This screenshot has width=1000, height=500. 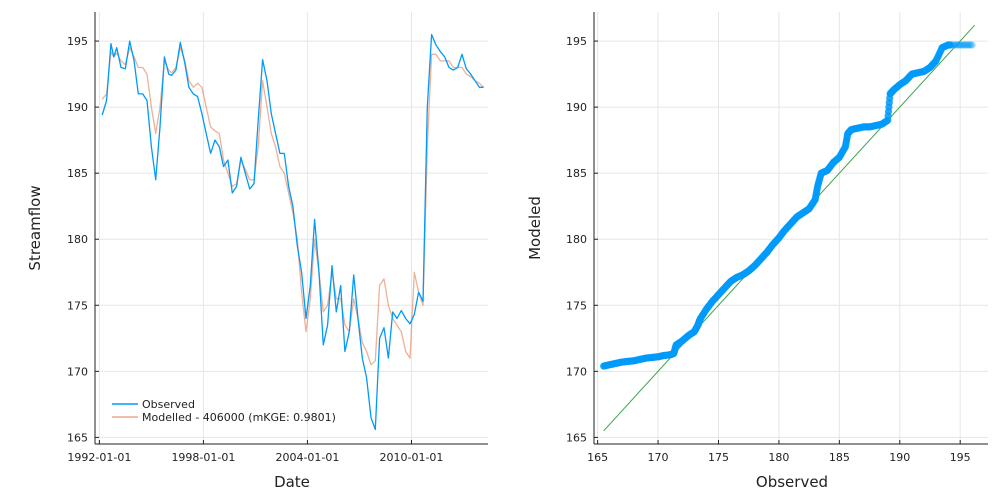 What do you see at coordinates (412, 457) in the screenshot?
I see `left-x-tick-label: 2010-01-01` at bounding box center [412, 457].